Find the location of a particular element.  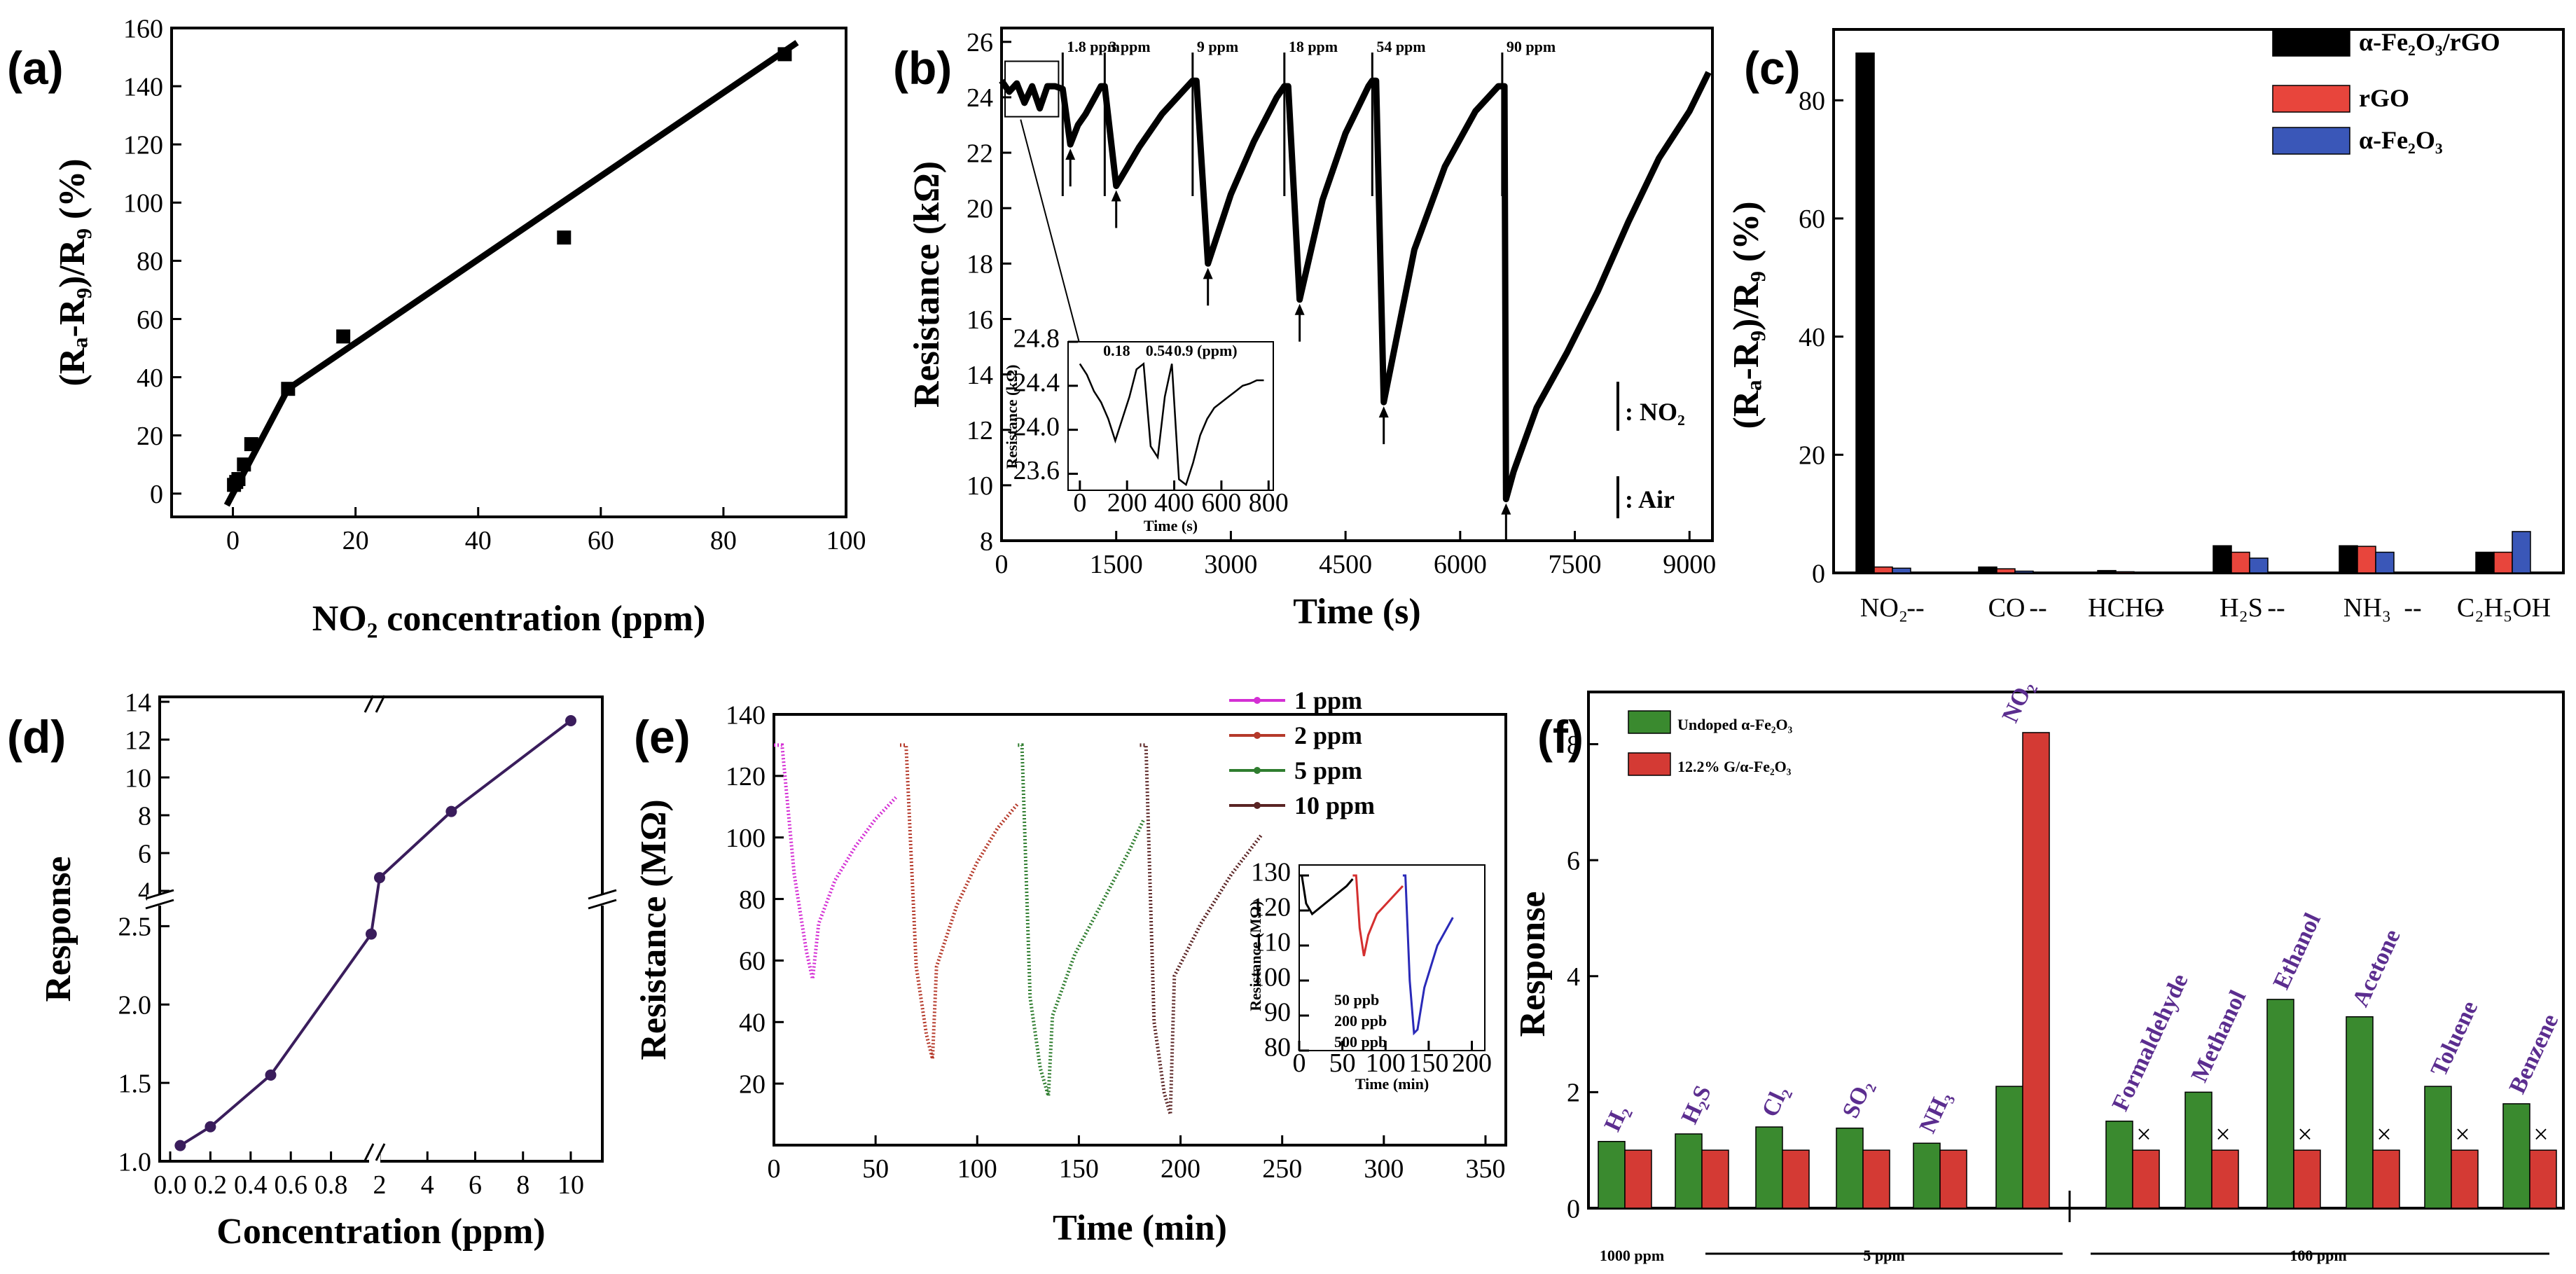

e-inset-xtick-label: 200 is located at coordinates (1472, 1063).